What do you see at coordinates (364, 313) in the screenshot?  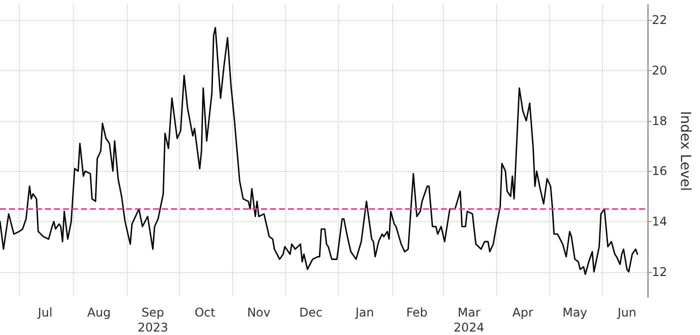 I see `x-tick-label: Jan` at bounding box center [364, 313].